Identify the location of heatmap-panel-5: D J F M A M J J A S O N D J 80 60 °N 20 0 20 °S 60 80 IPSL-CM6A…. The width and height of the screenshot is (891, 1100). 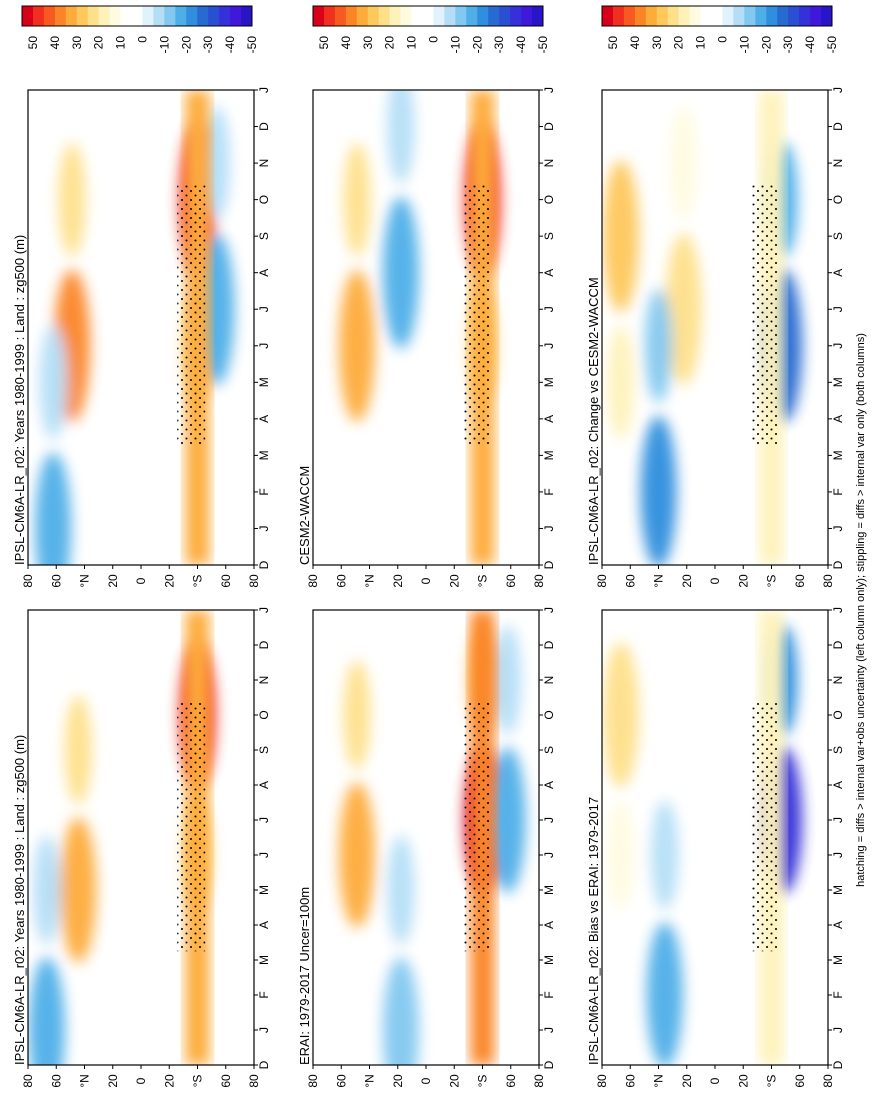
(715, 337).